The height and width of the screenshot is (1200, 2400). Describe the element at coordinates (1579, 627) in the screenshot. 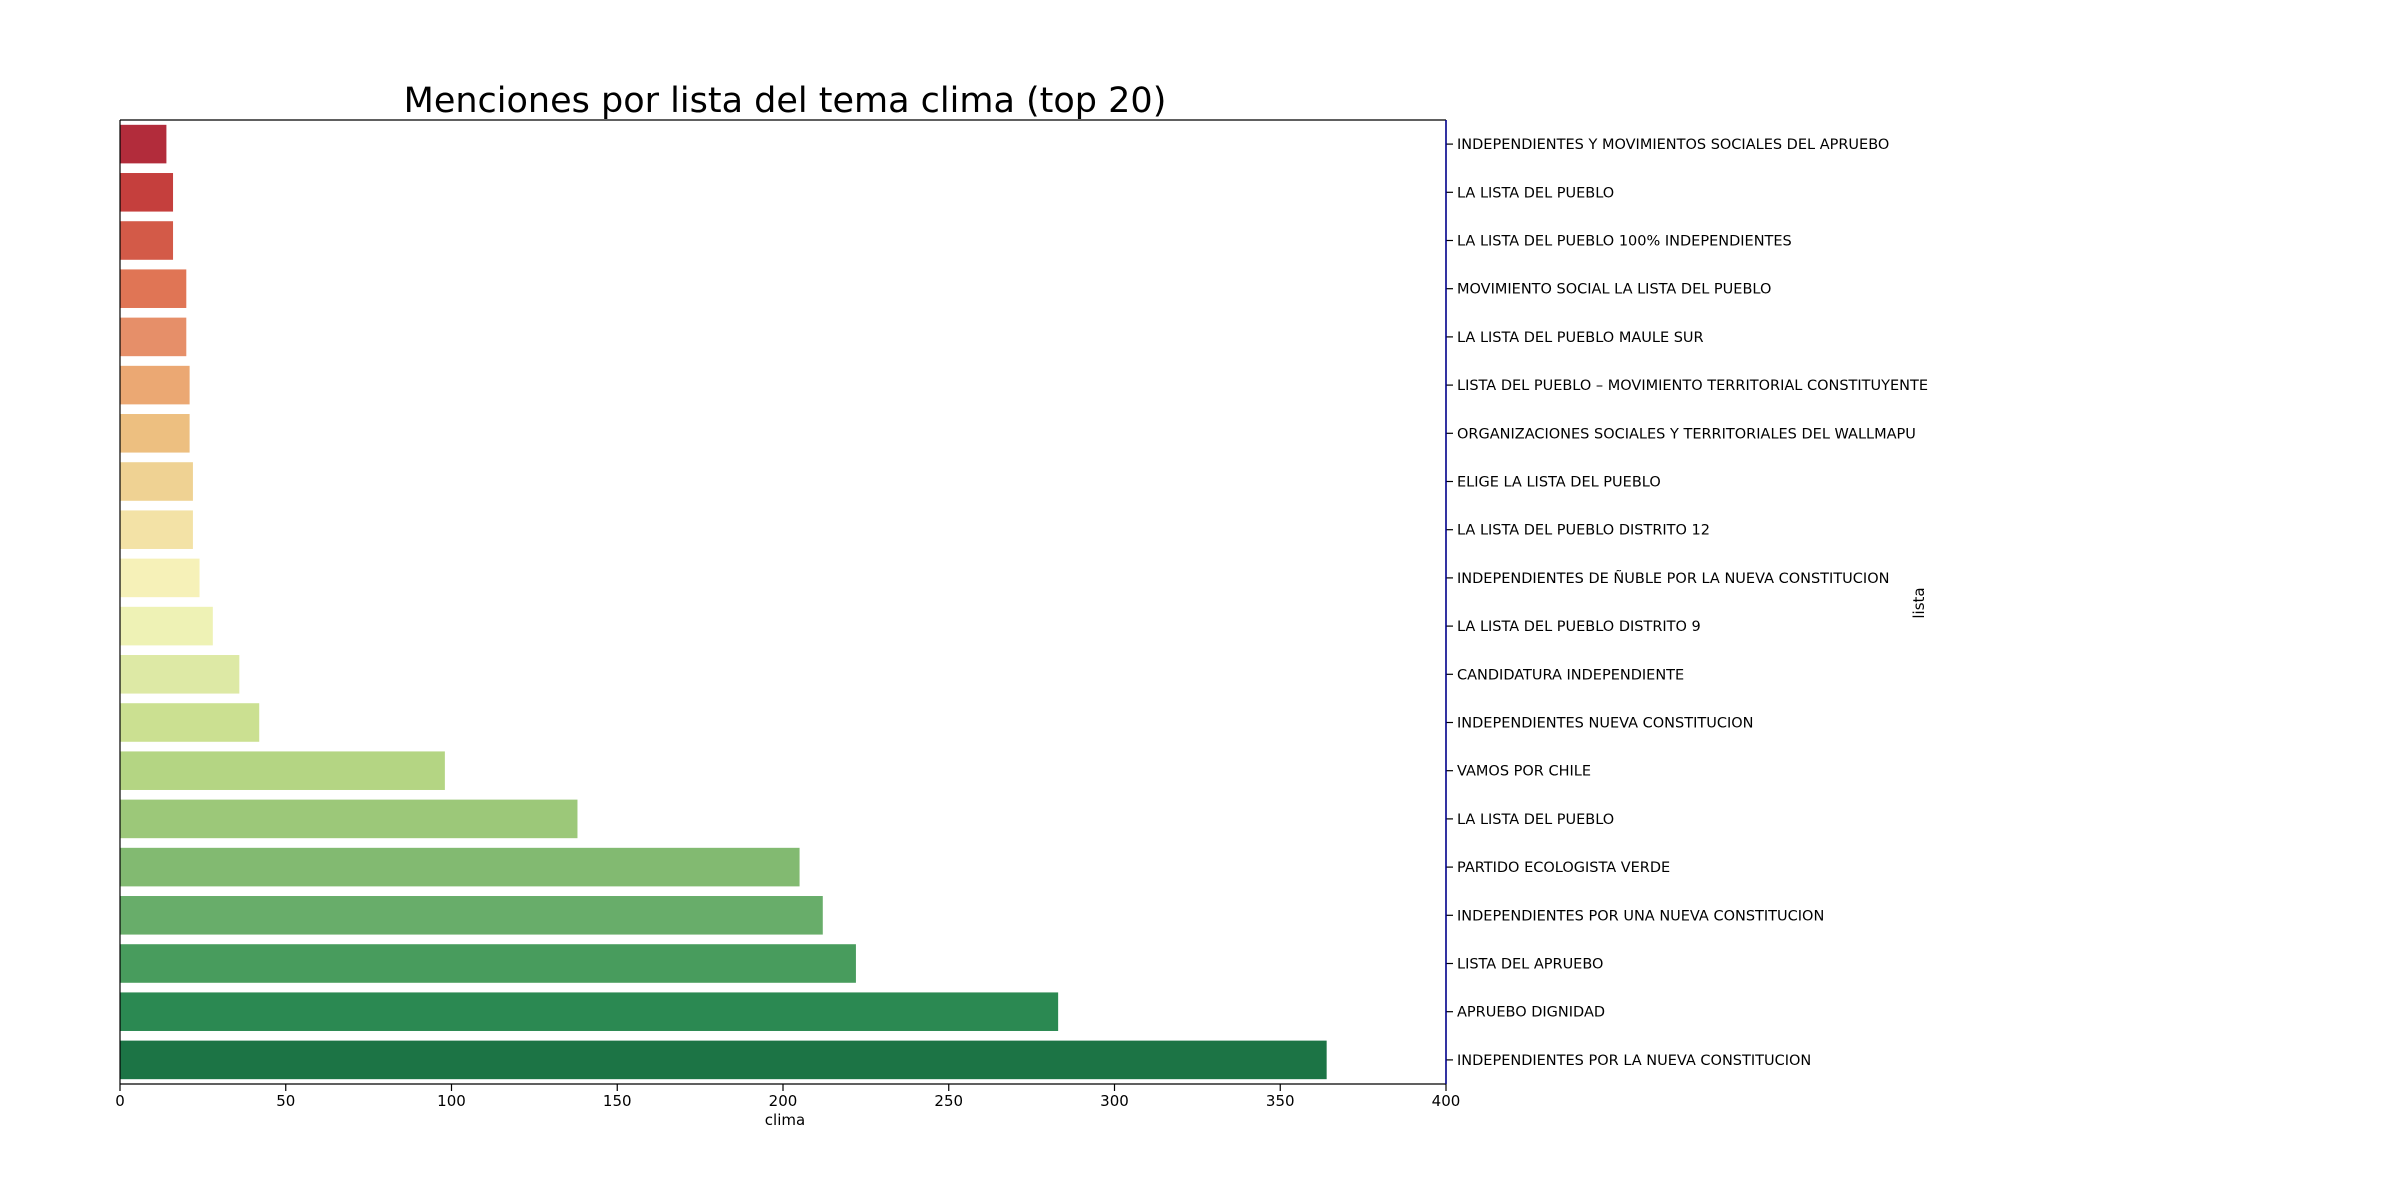

I see `category-label: LA LISTA DEL PUEBLO DISTRITO 9` at that location.